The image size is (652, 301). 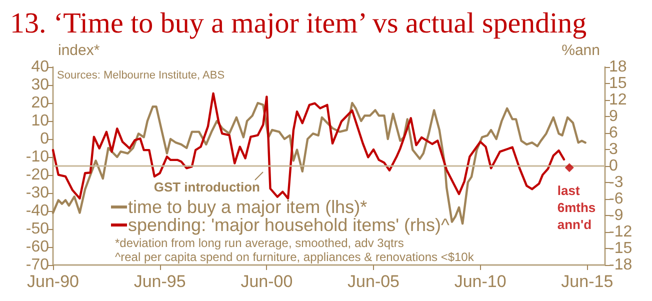 I want to click on y2-axis-title: %ann, so click(x=581, y=50).